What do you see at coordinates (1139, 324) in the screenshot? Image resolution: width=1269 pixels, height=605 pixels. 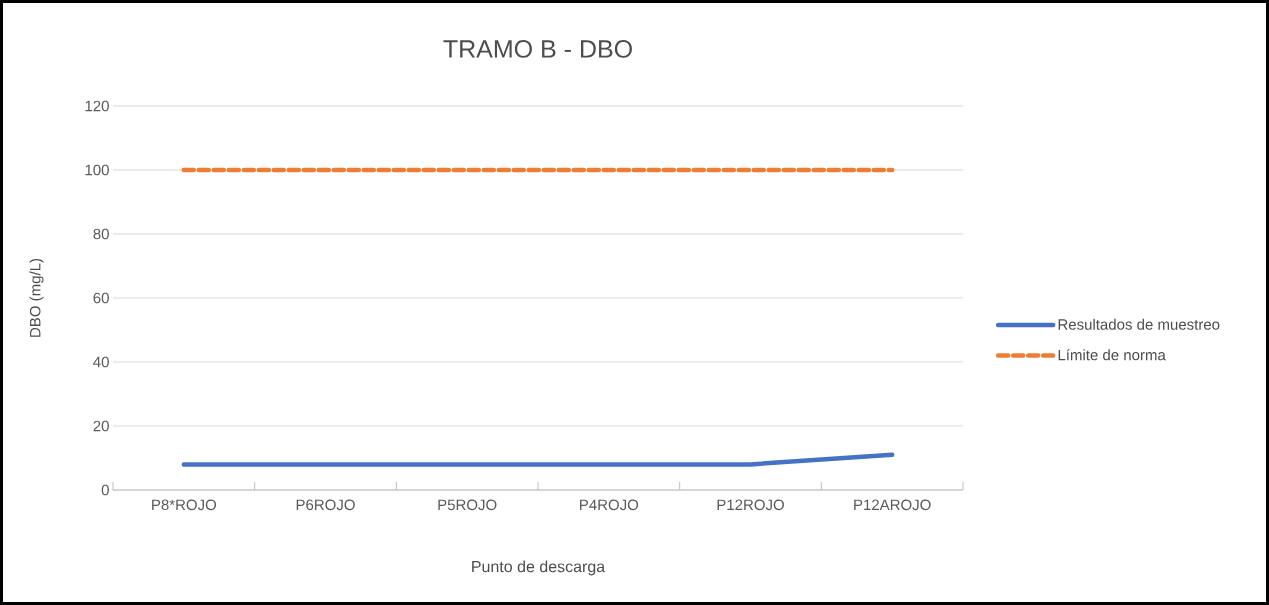 I see `legend-label: Resultados de muestreo` at bounding box center [1139, 324].